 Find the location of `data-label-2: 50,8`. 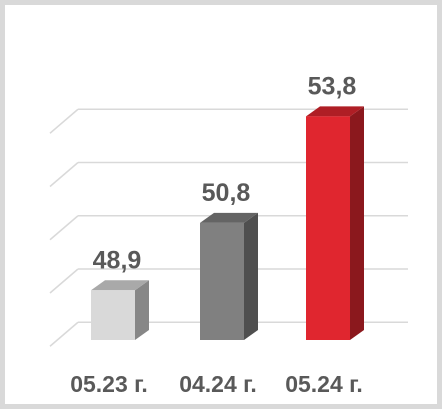

data-label-2: 50,8 is located at coordinates (226, 193).